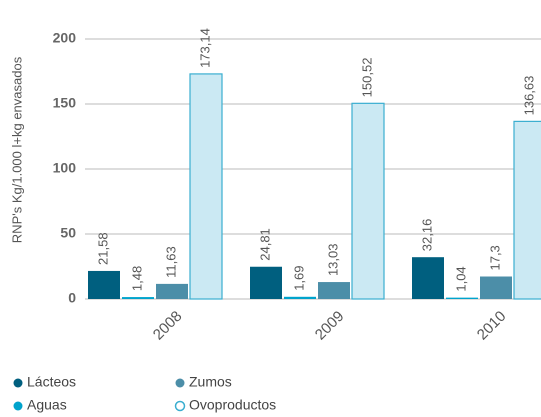  Describe the element at coordinates (460, 278) in the screenshot. I see `value-label: 1,04` at that location.